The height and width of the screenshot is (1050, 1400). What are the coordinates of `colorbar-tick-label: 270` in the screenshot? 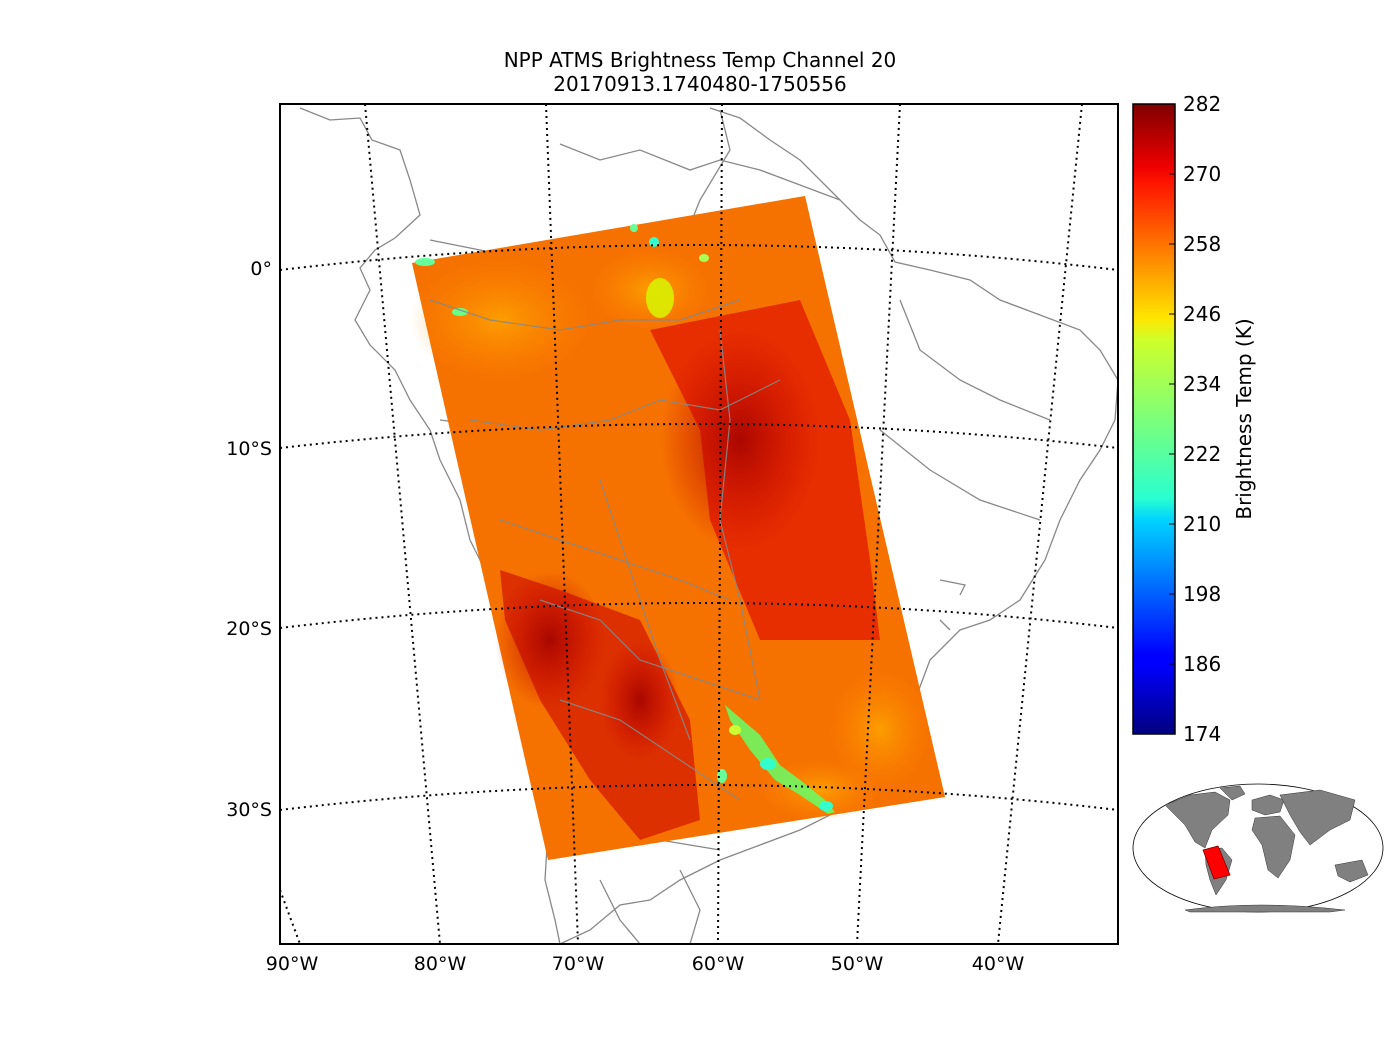 It's located at (1202, 174).